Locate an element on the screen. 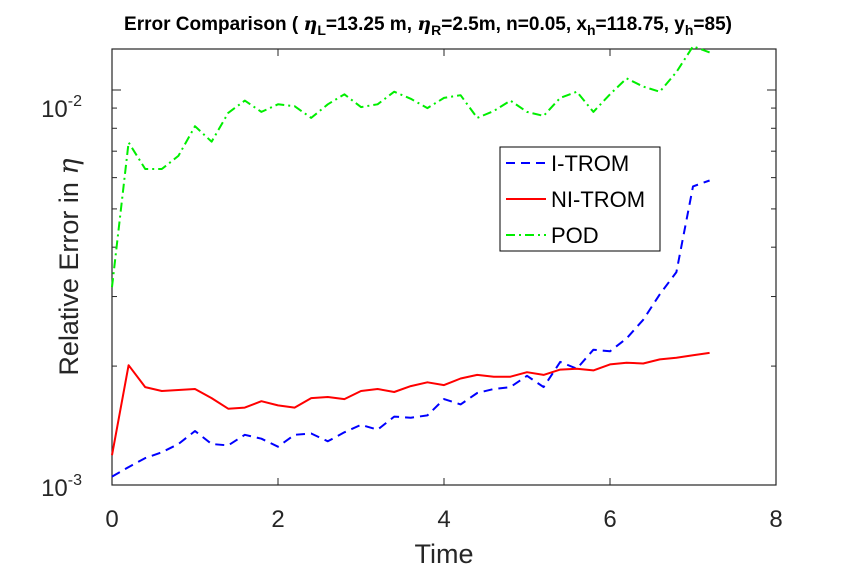  y-tick-label-1e-3: 10⁻³ is located at coordinates (61, 487).